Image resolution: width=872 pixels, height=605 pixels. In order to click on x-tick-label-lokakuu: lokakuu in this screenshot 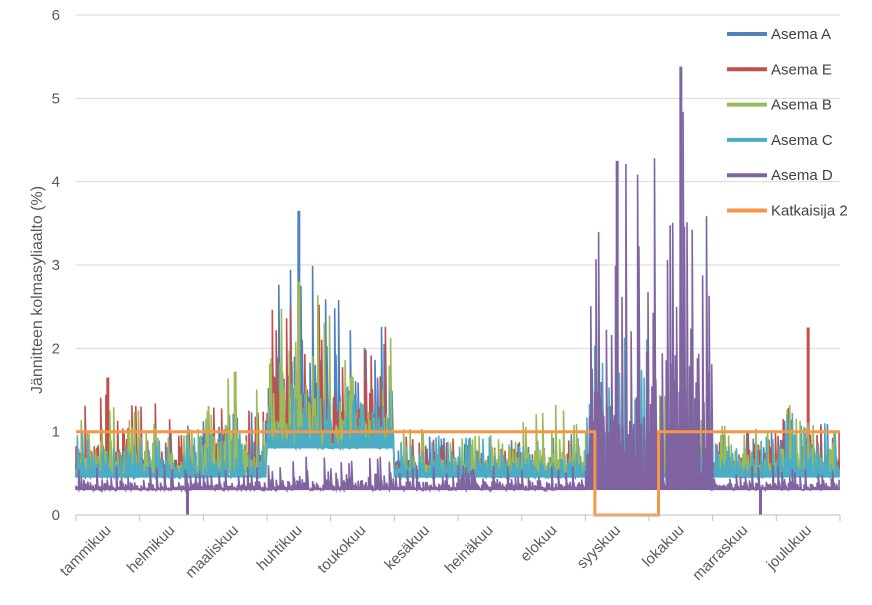, I will do `click(663, 546)`.